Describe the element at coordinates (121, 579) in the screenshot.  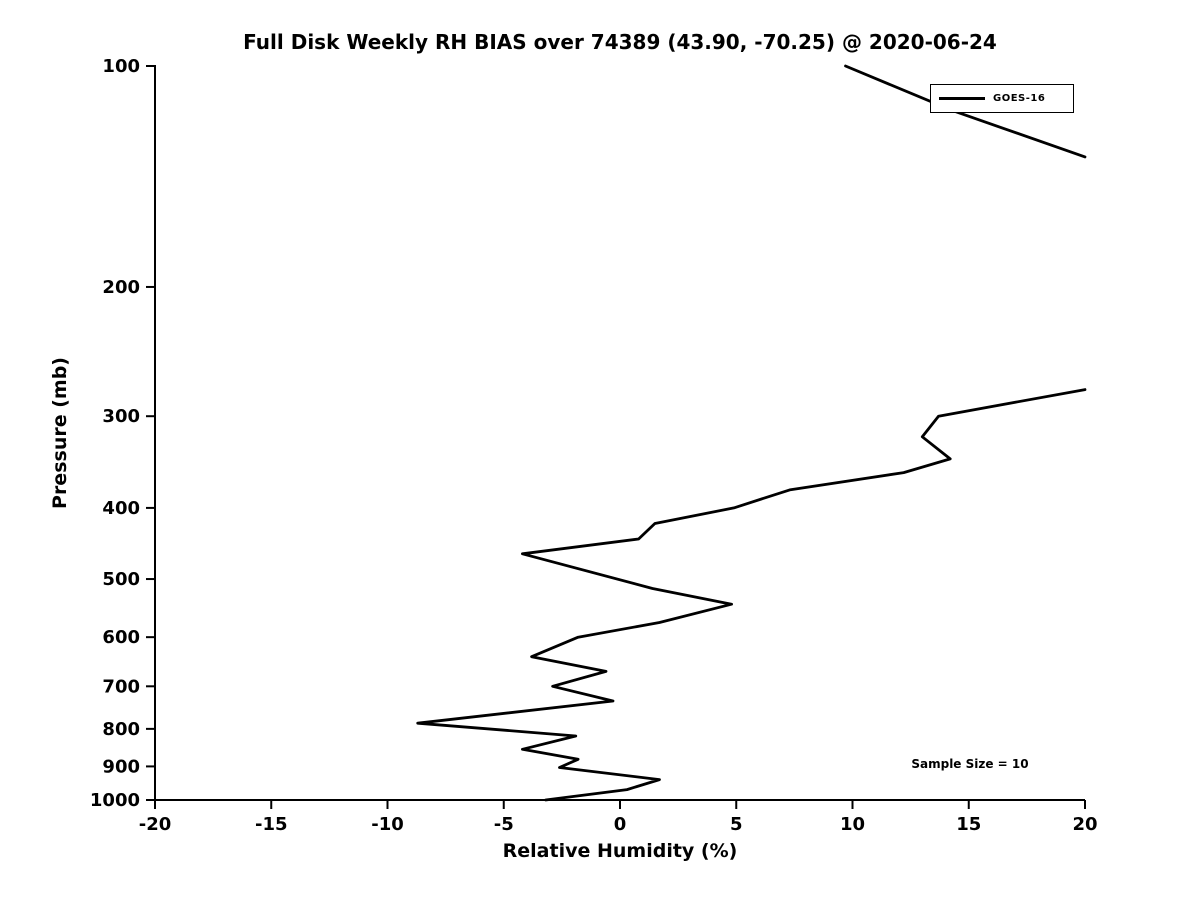
I see `y-tick-label: 500` at that location.